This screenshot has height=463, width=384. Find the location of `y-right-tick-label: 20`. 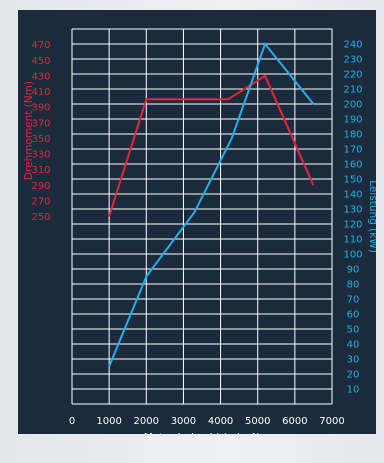

y-right-tick-label: 20 is located at coordinates (353, 375).